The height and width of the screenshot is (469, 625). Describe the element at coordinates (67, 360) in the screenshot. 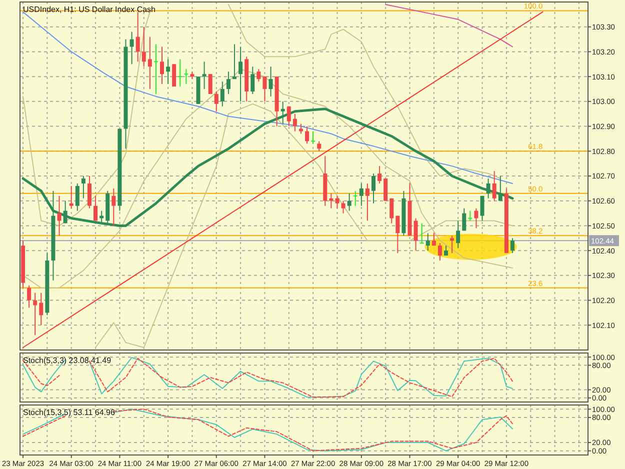

I see `chart-title: Stoch(5,3,3) 23.08 41.49` at that location.